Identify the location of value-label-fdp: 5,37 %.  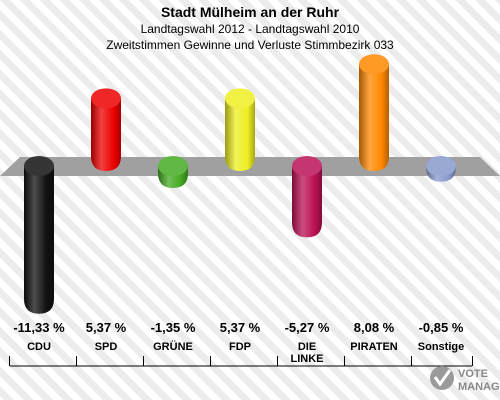
(240, 327).